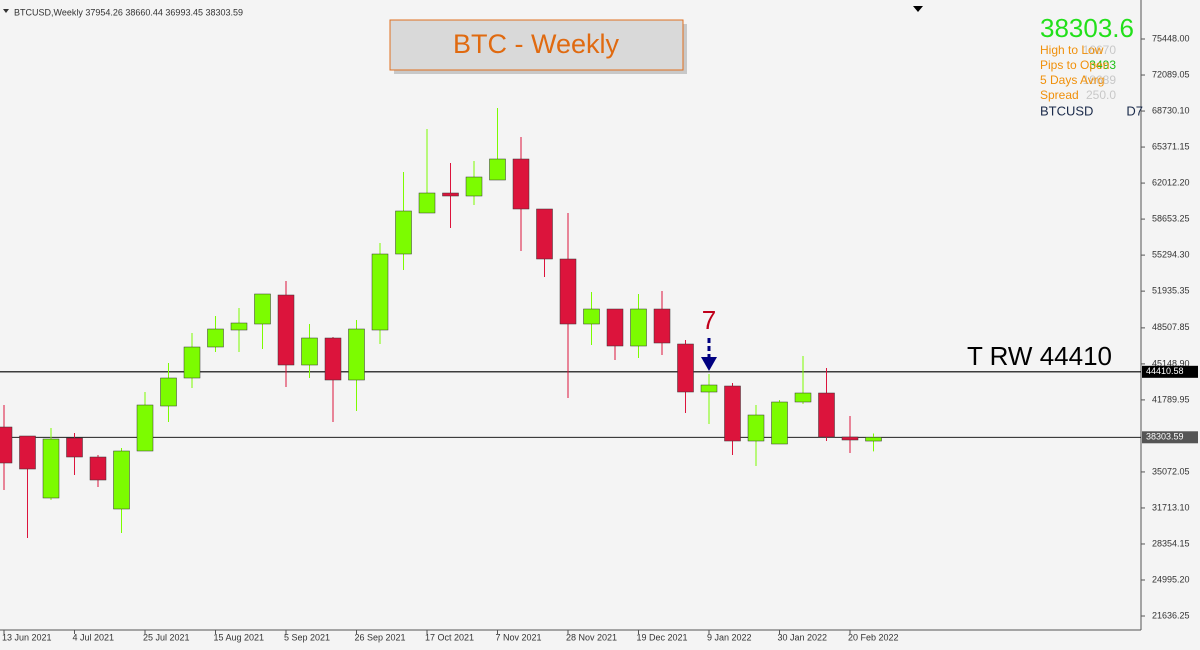  Describe the element at coordinates (591, 637) in the screenshot. I see `x-tick-label: 28 Nov 2021` at that location.